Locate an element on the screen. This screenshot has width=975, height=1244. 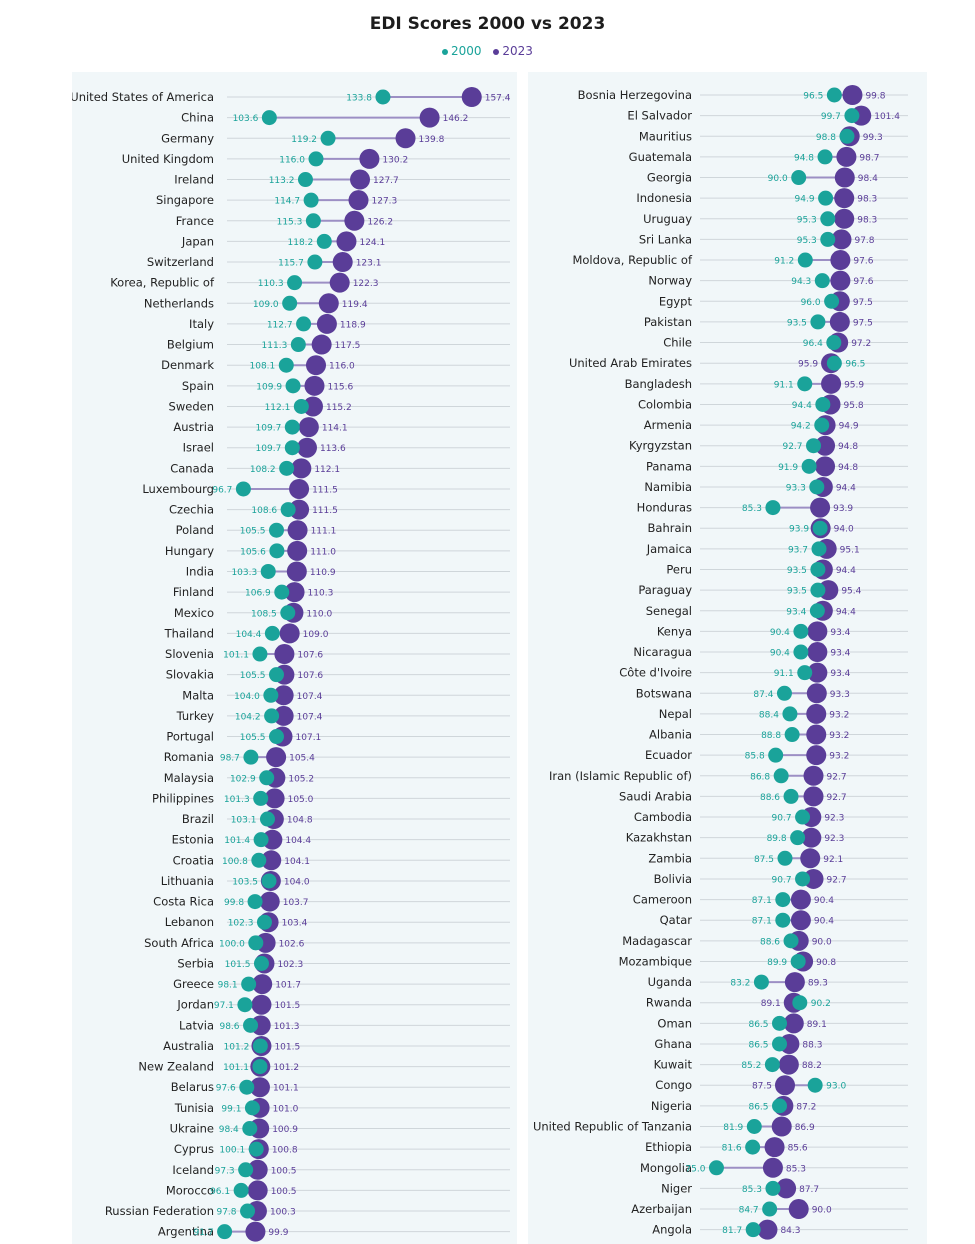
country-label: Mozambique is located at coordinates (655, 961).